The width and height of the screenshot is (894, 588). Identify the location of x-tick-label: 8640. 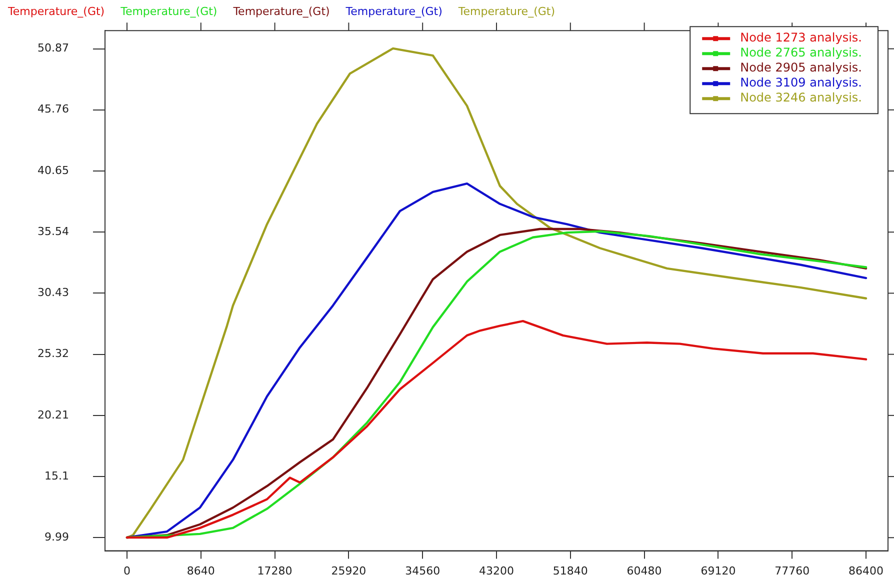
(200, 571).